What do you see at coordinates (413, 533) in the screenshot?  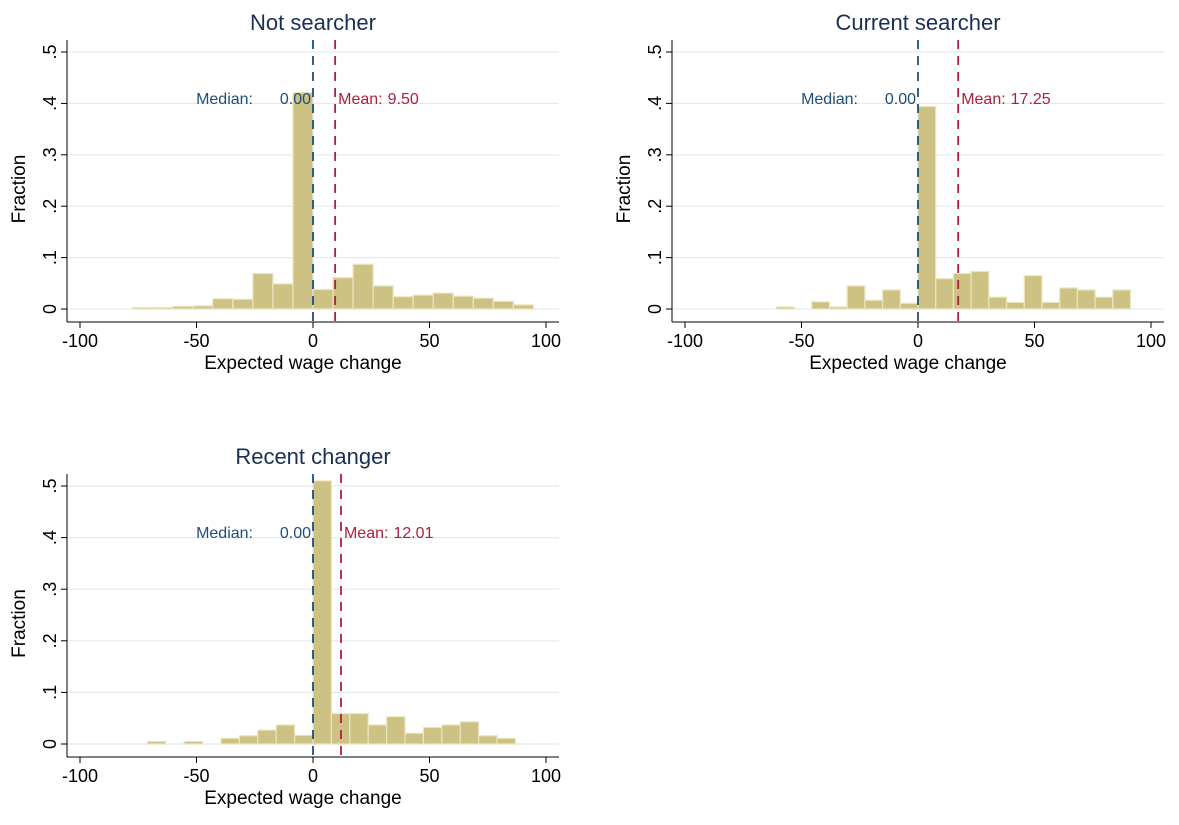 I see `mean-value: 12.01` at bounding box center [413, 533].